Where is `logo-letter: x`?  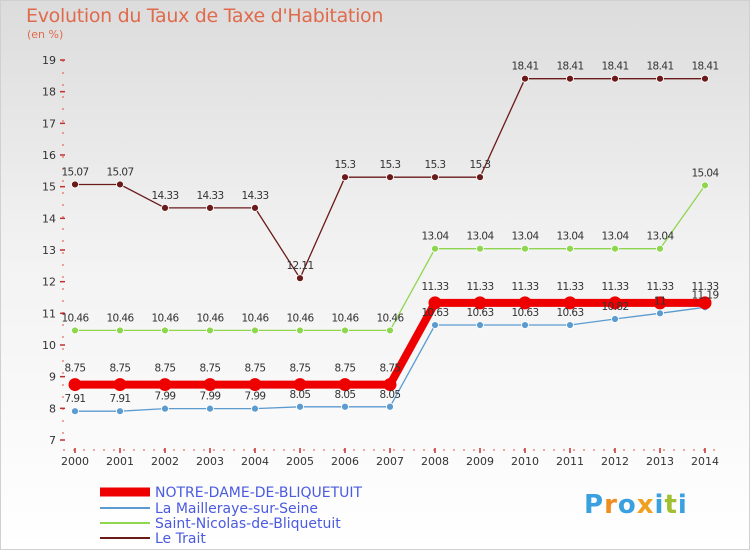 logo-letter: x is located at coordinates (645, 505).